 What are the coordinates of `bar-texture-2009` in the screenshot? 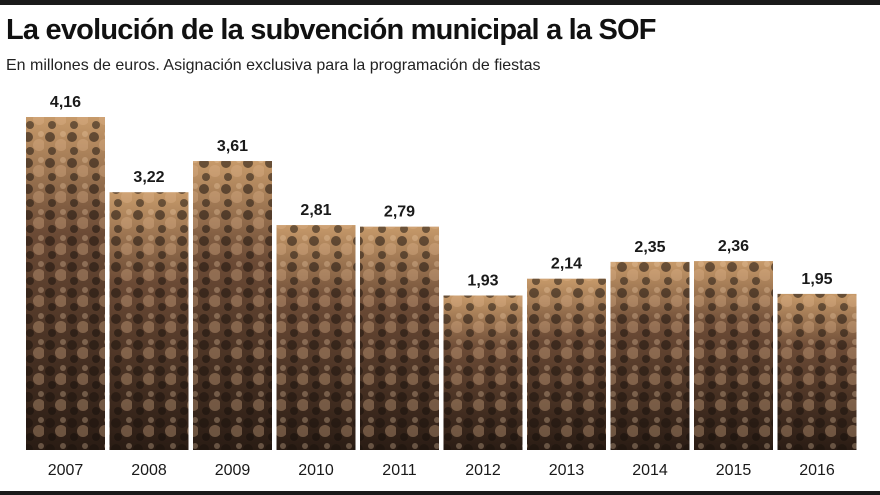 It's located at (232, 306).